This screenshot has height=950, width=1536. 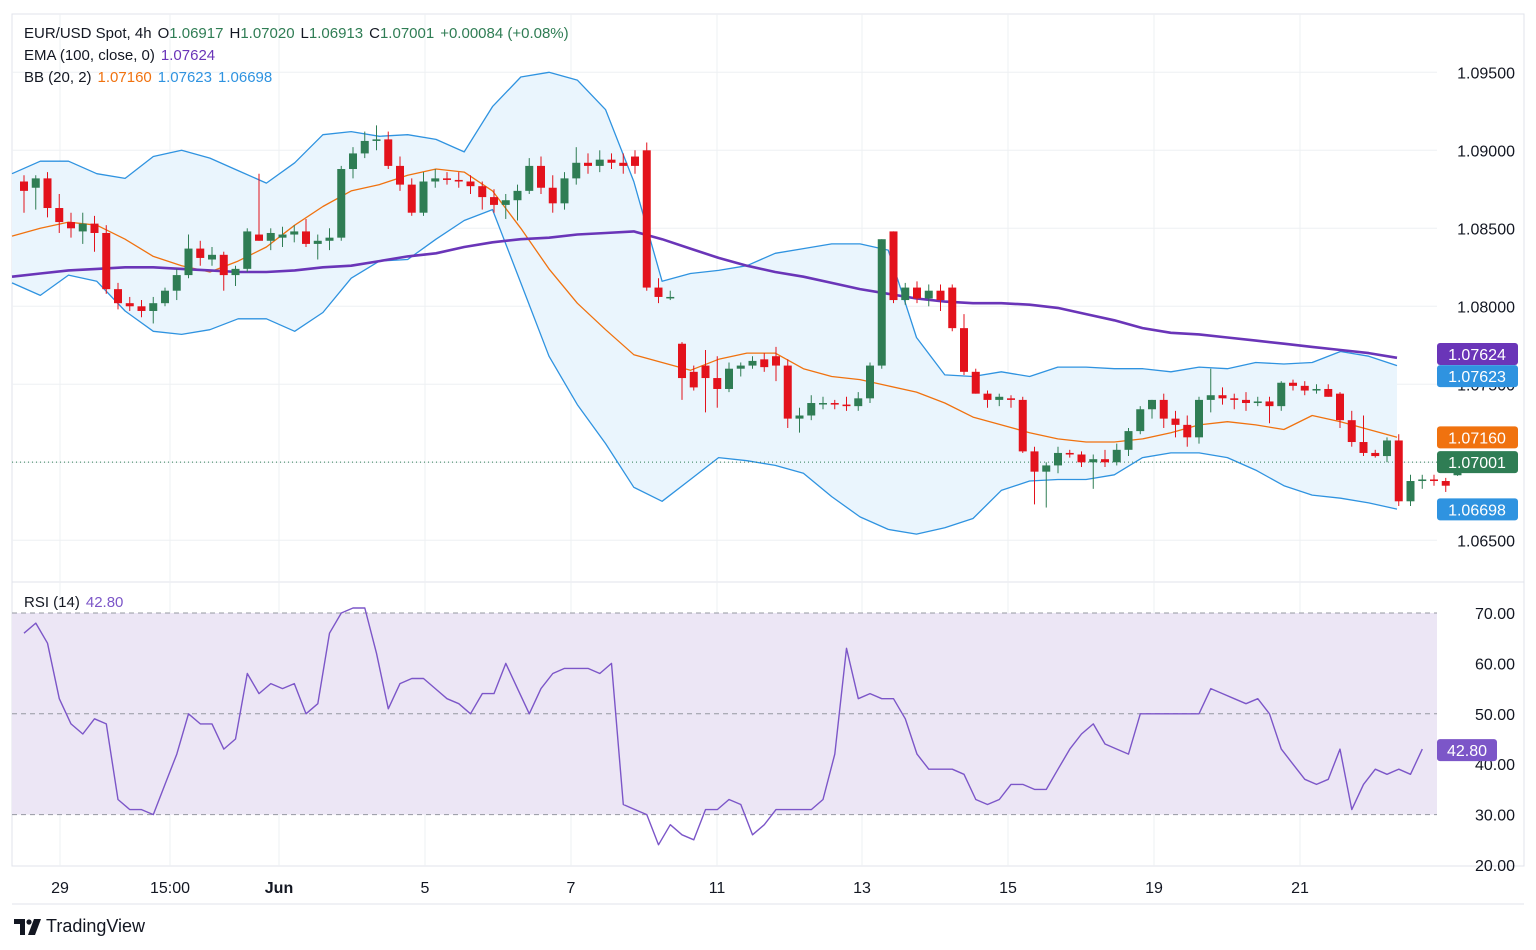 What do you see at coordinates (1477, 463) in the screenshot?
I see `price-tag-label: 1.07001` at bounding box center [1477, 463].